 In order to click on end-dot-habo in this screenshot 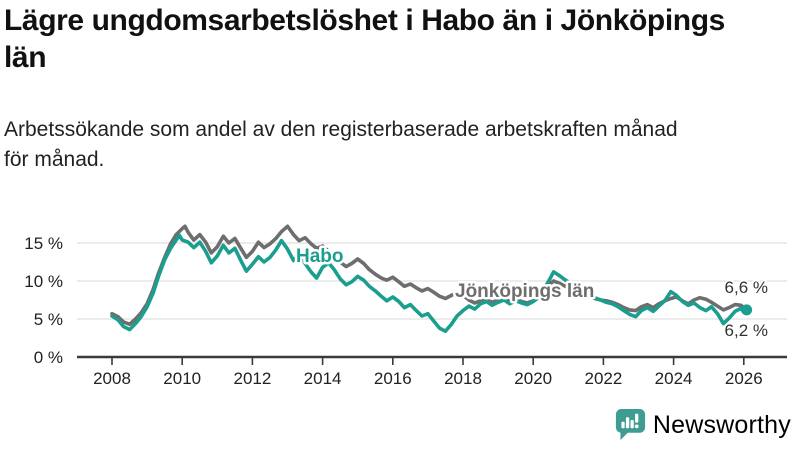, I will do `click(747, 310)`.